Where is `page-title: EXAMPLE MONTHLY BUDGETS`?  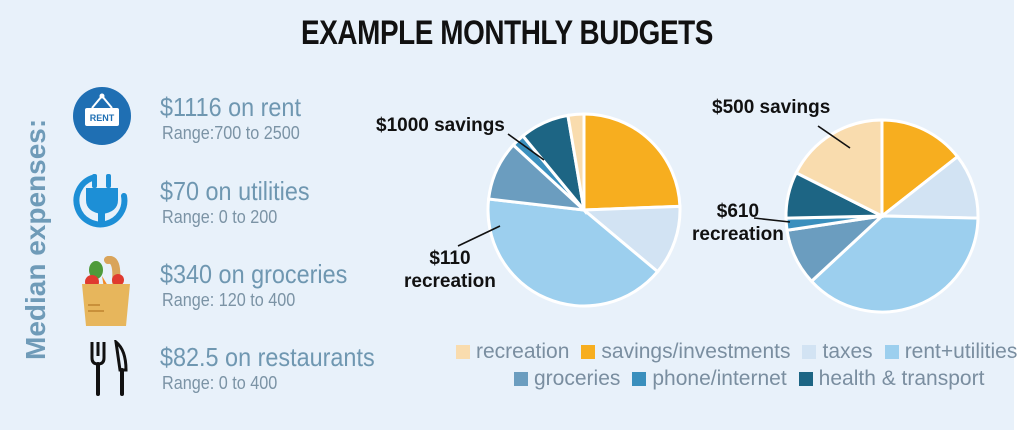 page-title: EXAMPLE MONTHLY BUDGETS is located at coordinates (507, 33).